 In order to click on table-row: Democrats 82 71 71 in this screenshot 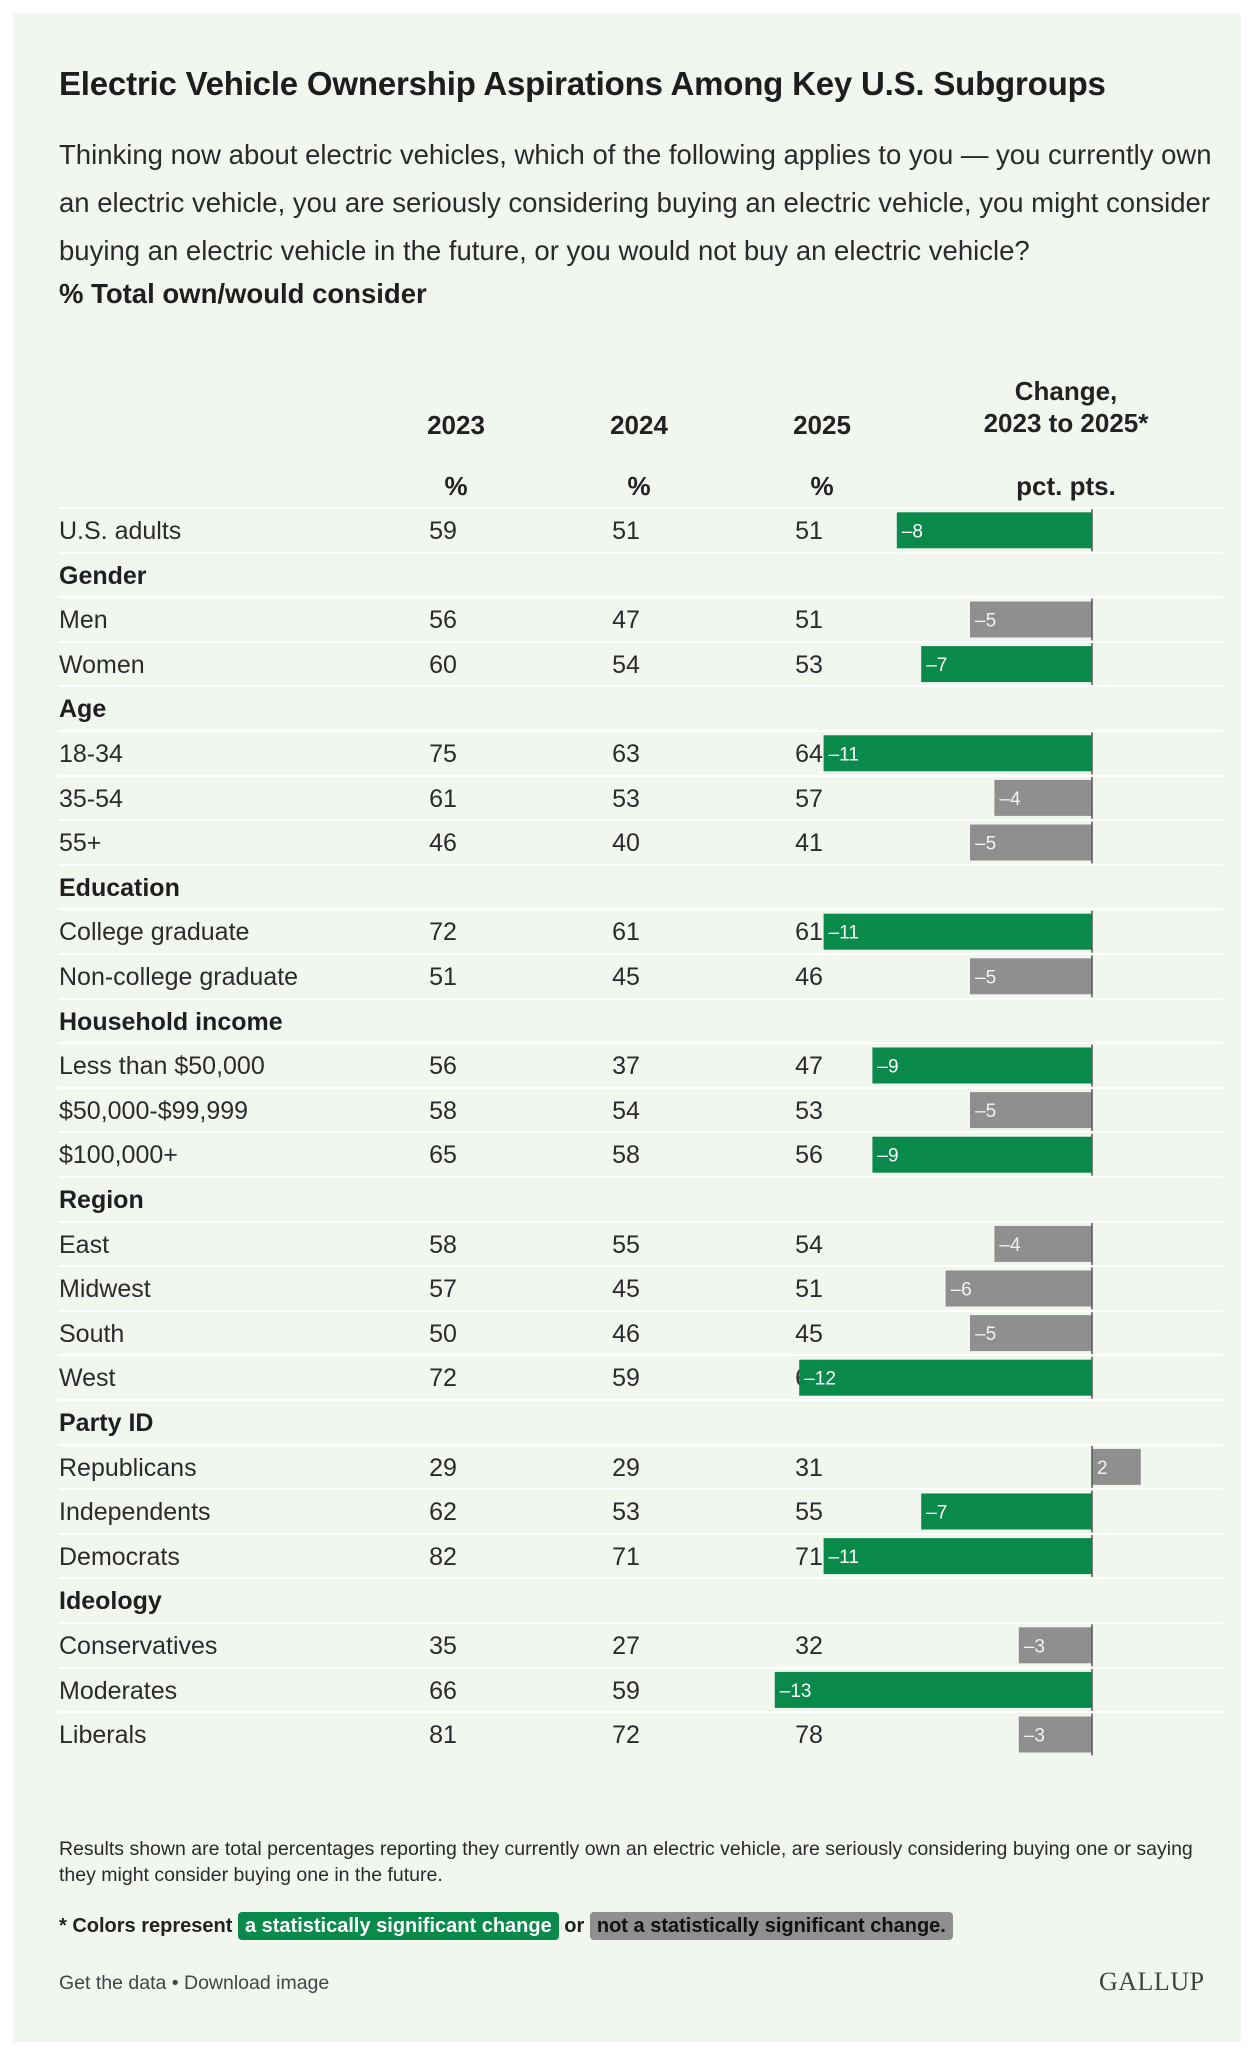, I will do `click(641, 1555)`.